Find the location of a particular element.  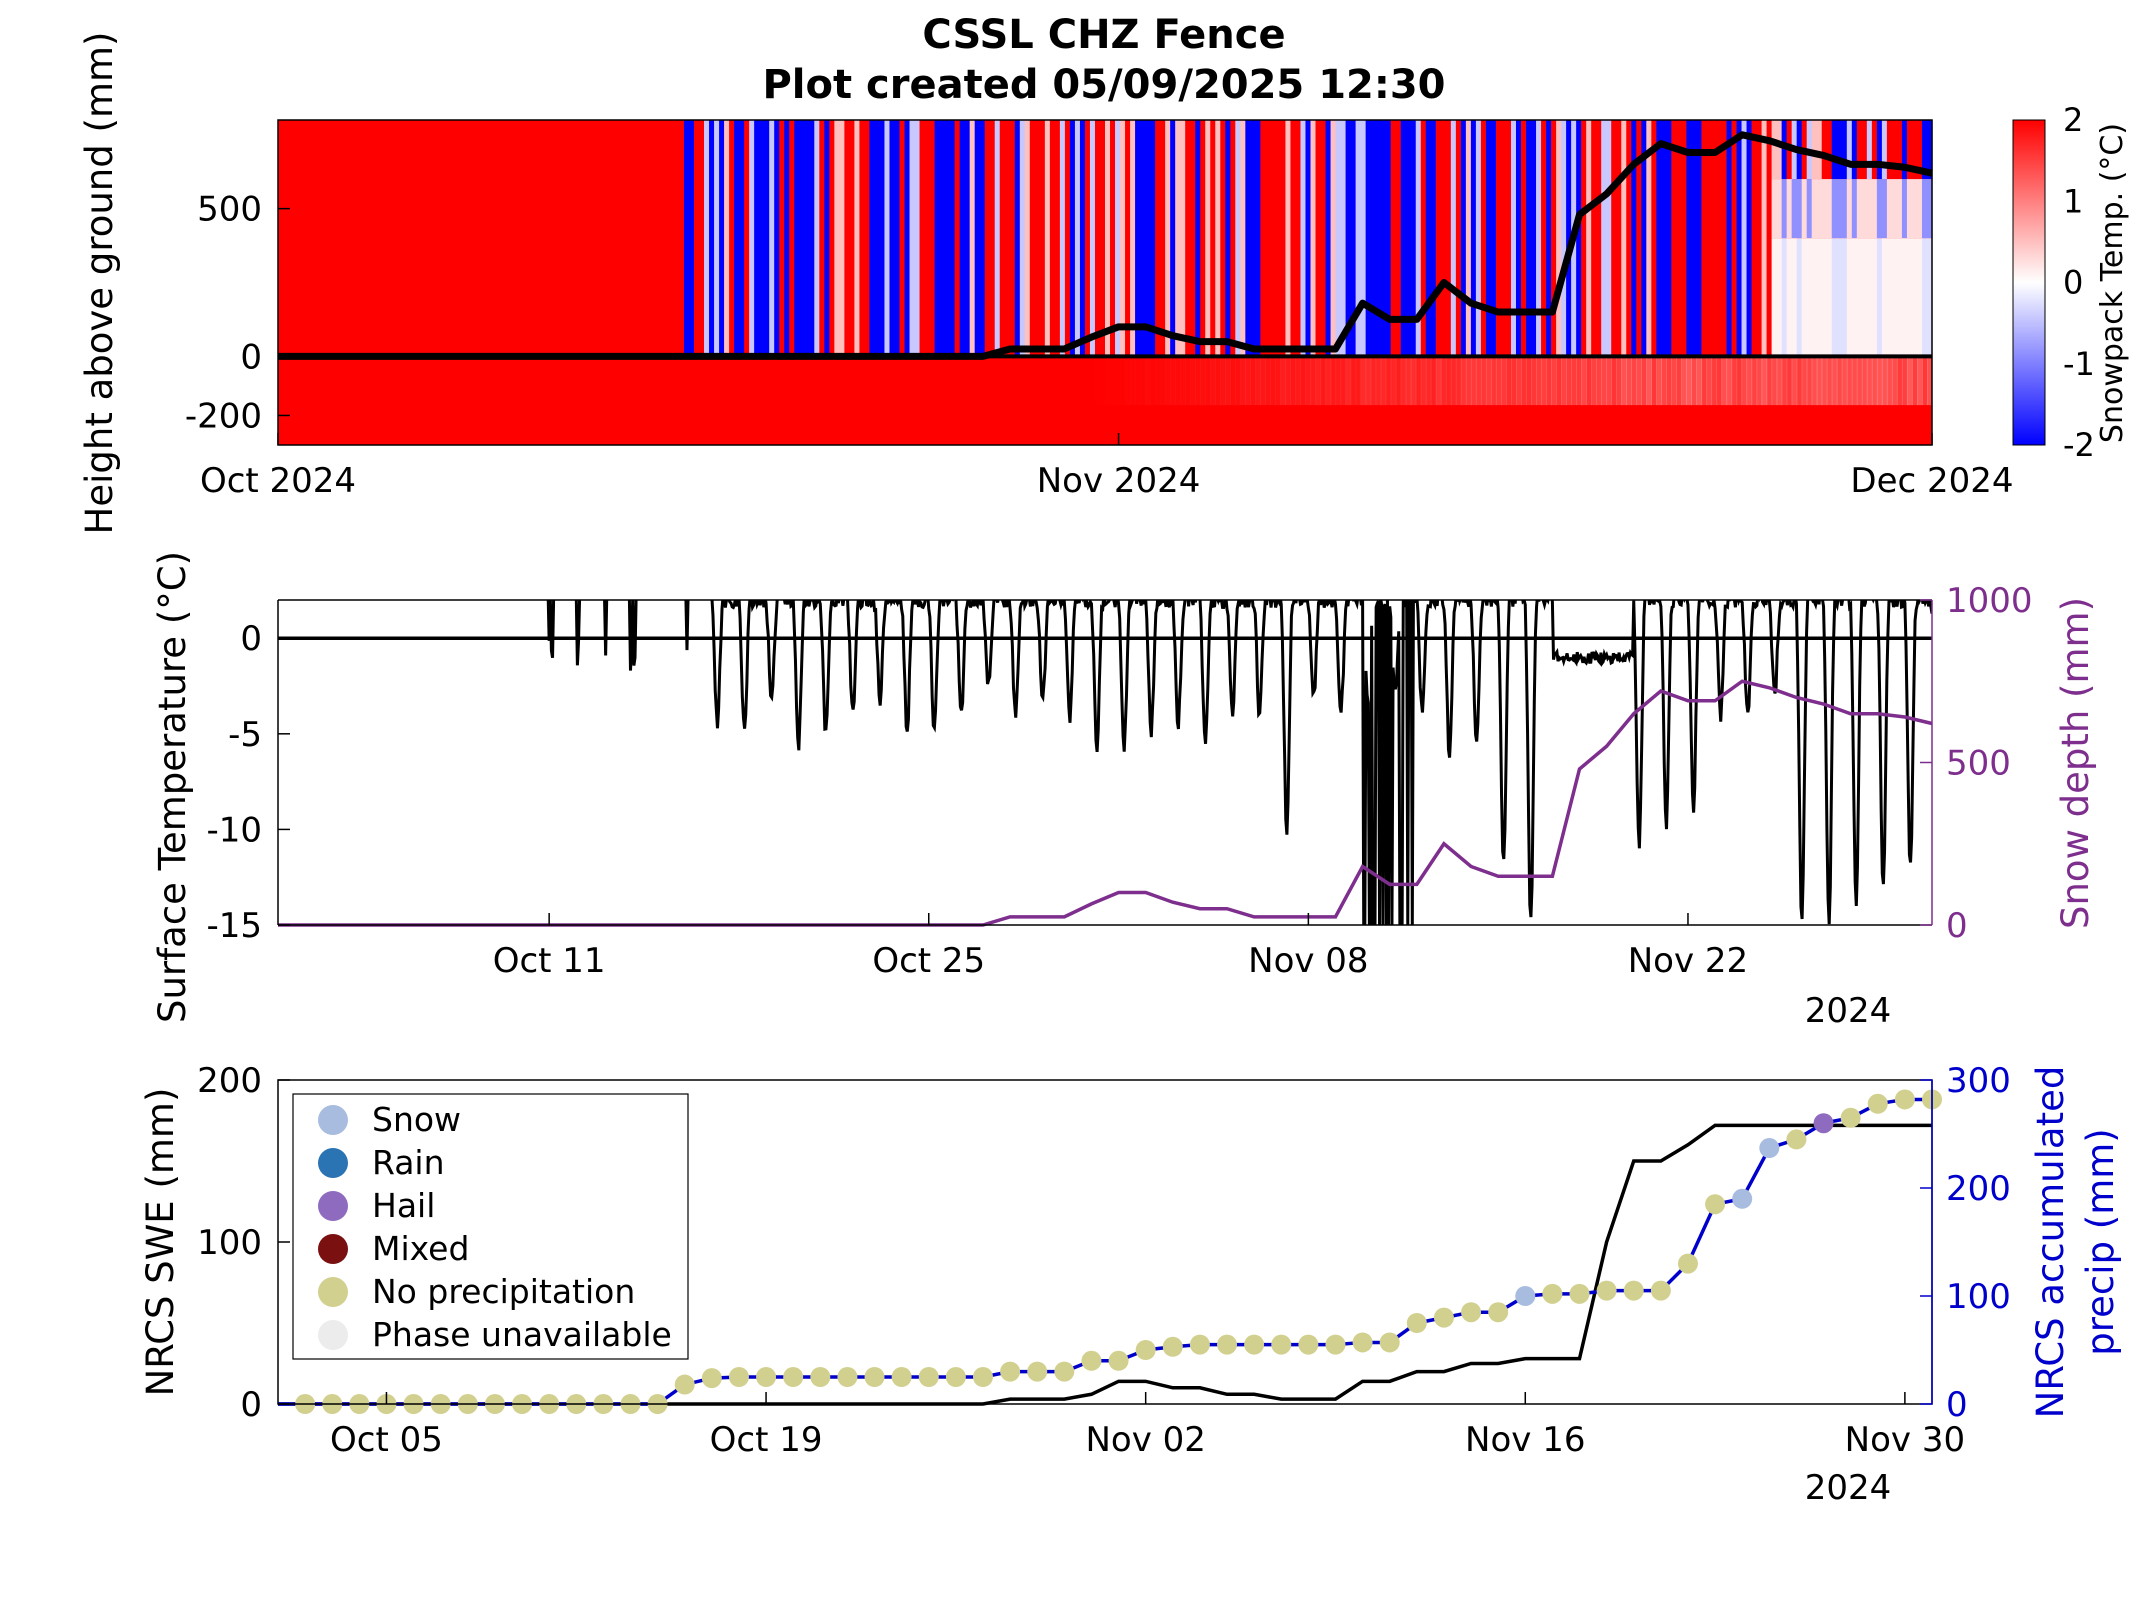

year-label: 2024 is located at coordinates (1848, 1488).